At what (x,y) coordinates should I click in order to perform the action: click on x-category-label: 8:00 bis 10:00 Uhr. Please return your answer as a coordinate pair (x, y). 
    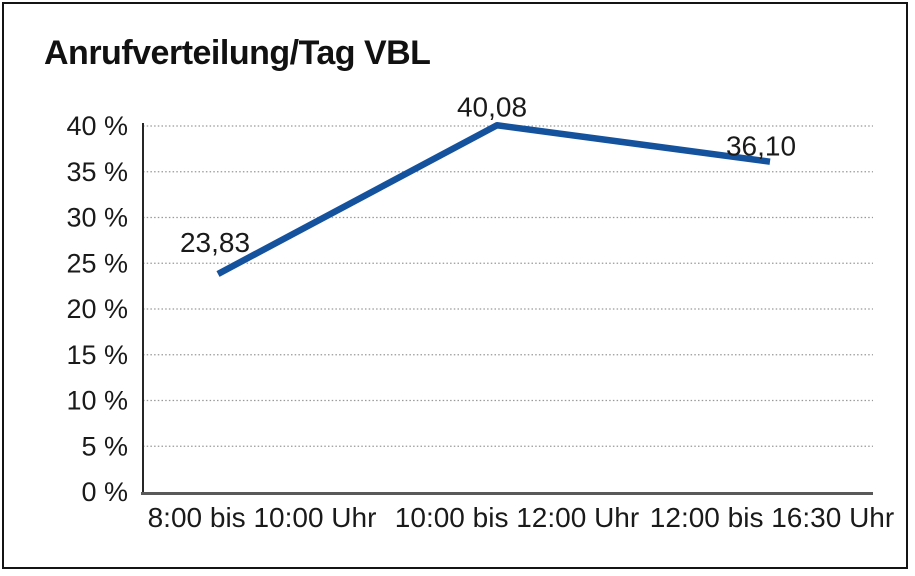
    Looking at the image, I should click on (262, 517).